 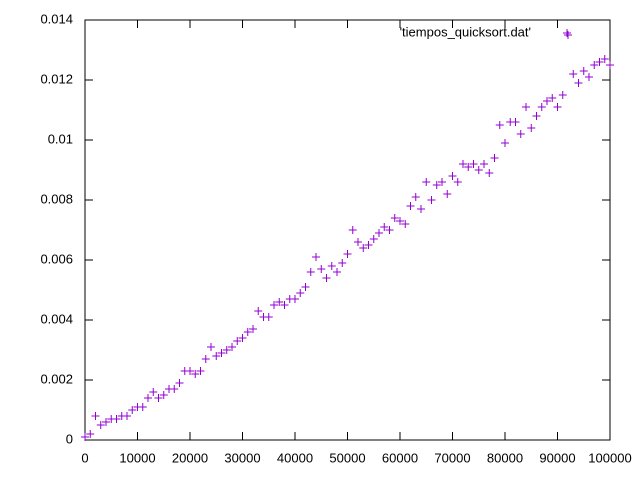 What do you see at coordinates (56, 18) in the screenshot?
I see `y-tick-label: 0.014` at bounding box center [56, 18].